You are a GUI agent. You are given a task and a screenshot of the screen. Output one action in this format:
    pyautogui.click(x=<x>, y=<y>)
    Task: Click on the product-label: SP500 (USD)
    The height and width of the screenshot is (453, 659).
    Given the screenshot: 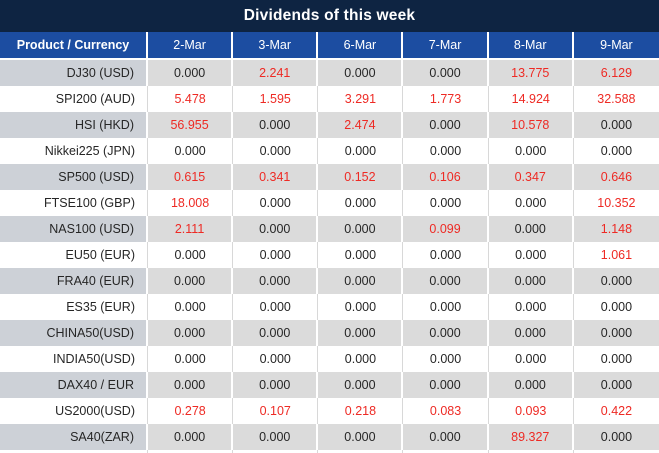 What is the action you would take?
    pyautogui.click(x=74, y=177)
    